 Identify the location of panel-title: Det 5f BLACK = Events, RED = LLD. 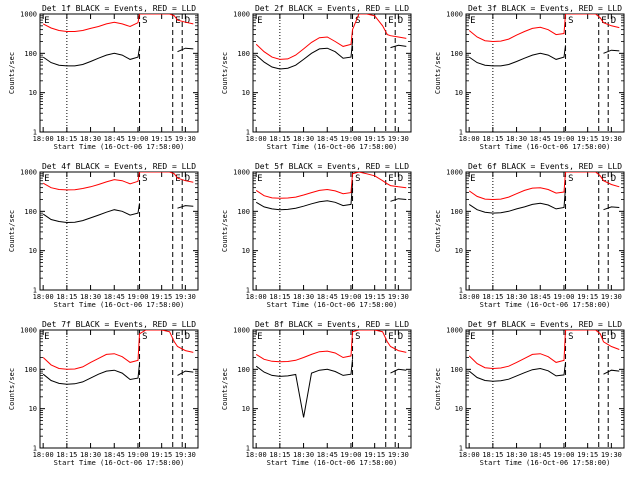
(332, 166).